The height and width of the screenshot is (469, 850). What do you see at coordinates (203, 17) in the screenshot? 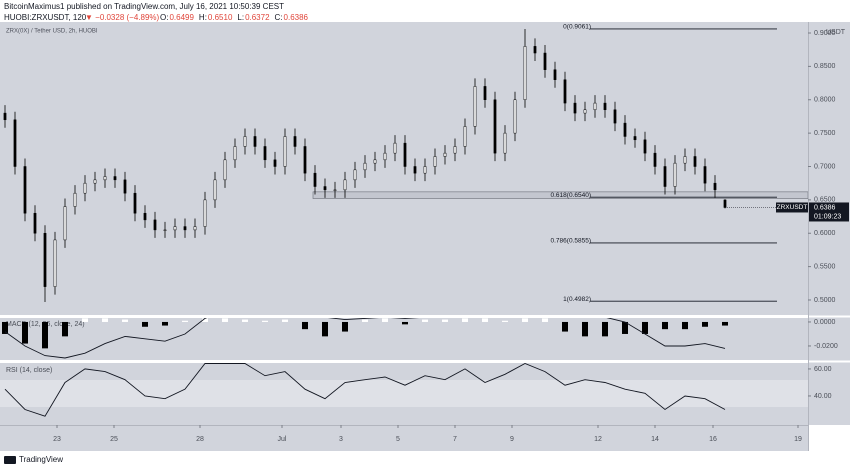
I see `ohlc-label: H:` at bounding box center [203, 17].